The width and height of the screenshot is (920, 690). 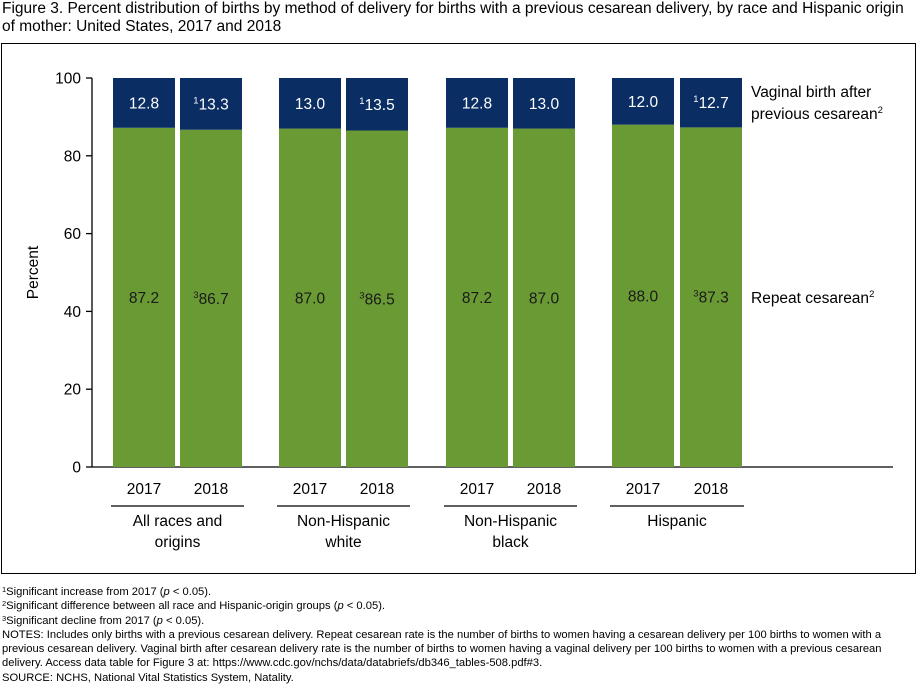 What do you see at coordinates (814, 114) in the screenshot?
I see `legend-text: previous cesarean` at bounding box center [814, 114].